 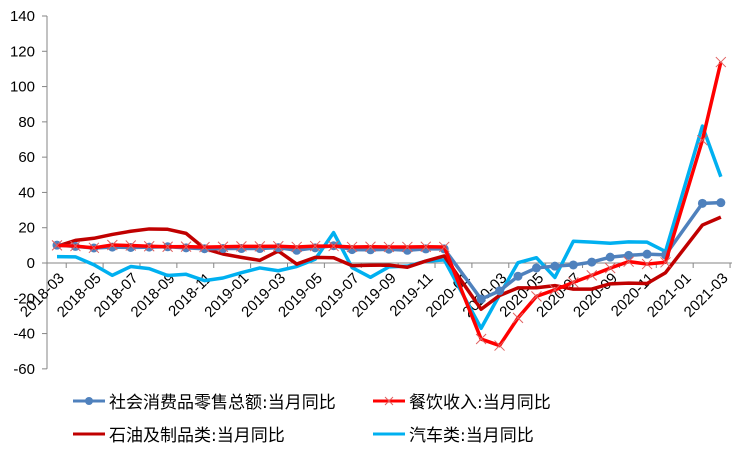 I want to click on legend-item-retail-sales: 社会消费品零售总额:当月同比, so click(x=204, y=400).